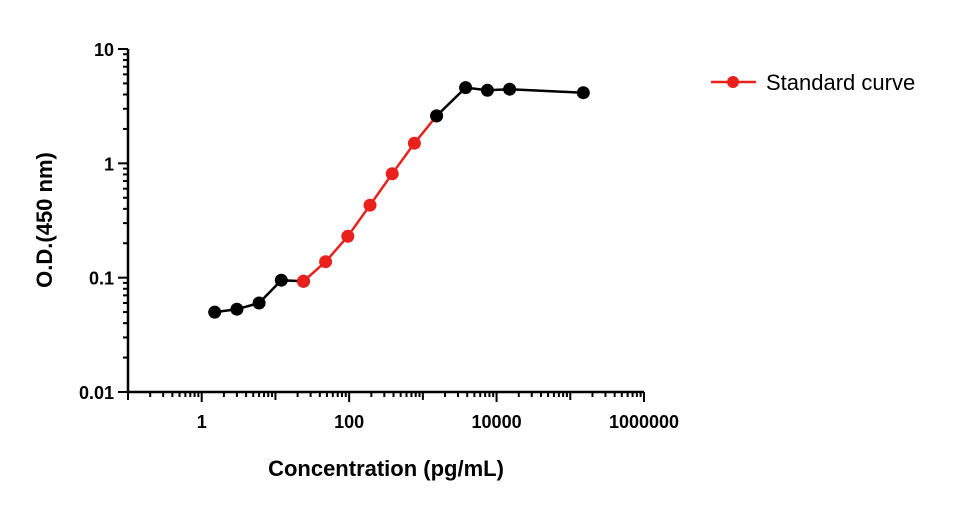 The height and width of the screenshot is (507, 980). I want to click on legend-marker, so click(733, 82).